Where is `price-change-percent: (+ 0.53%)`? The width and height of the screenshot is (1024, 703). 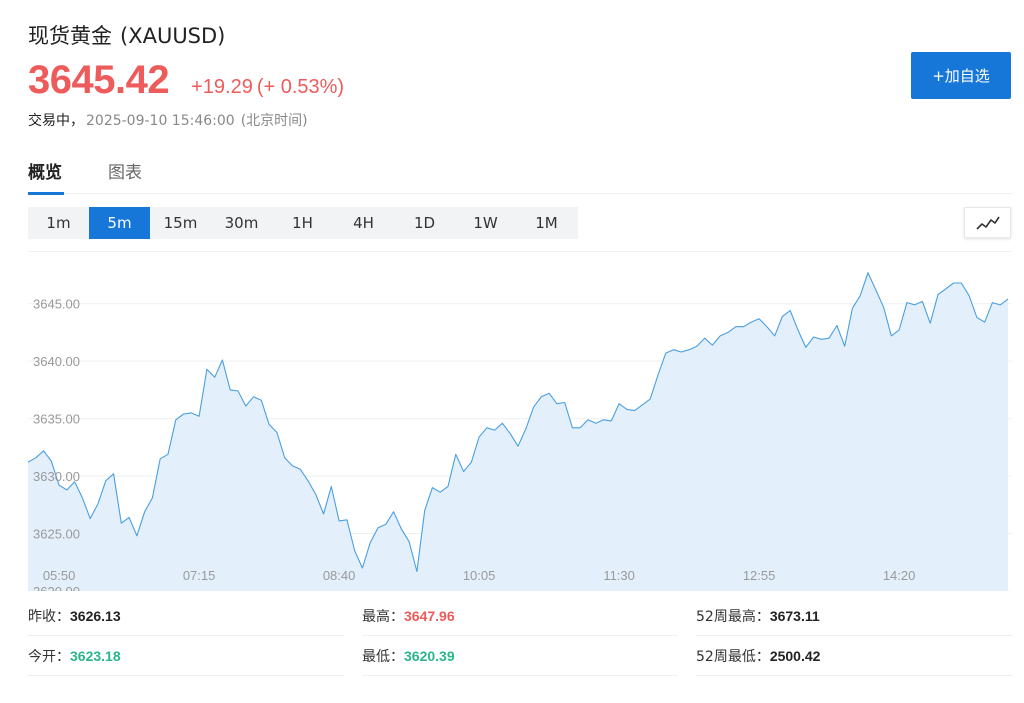
price-change-percent: (+ 0.53%) is located at coordinates (300, 87).